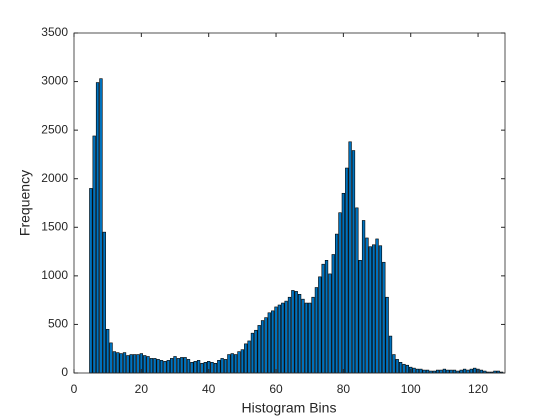  Describe the element at coordinates (25, 203) in the screenshot. I see `y-axis-label: Frequency` at that location.